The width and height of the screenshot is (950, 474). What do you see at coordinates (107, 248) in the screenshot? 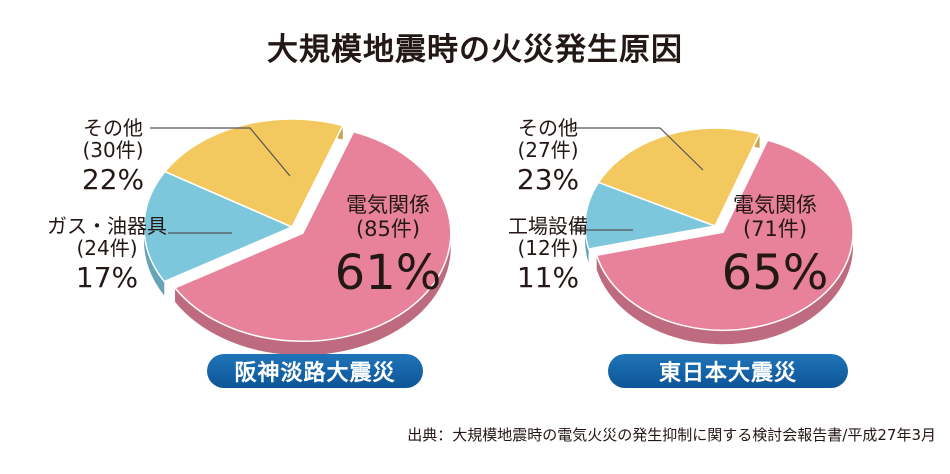
I see `slice-count-gas: (24件)` at bounding box center [107, 248].